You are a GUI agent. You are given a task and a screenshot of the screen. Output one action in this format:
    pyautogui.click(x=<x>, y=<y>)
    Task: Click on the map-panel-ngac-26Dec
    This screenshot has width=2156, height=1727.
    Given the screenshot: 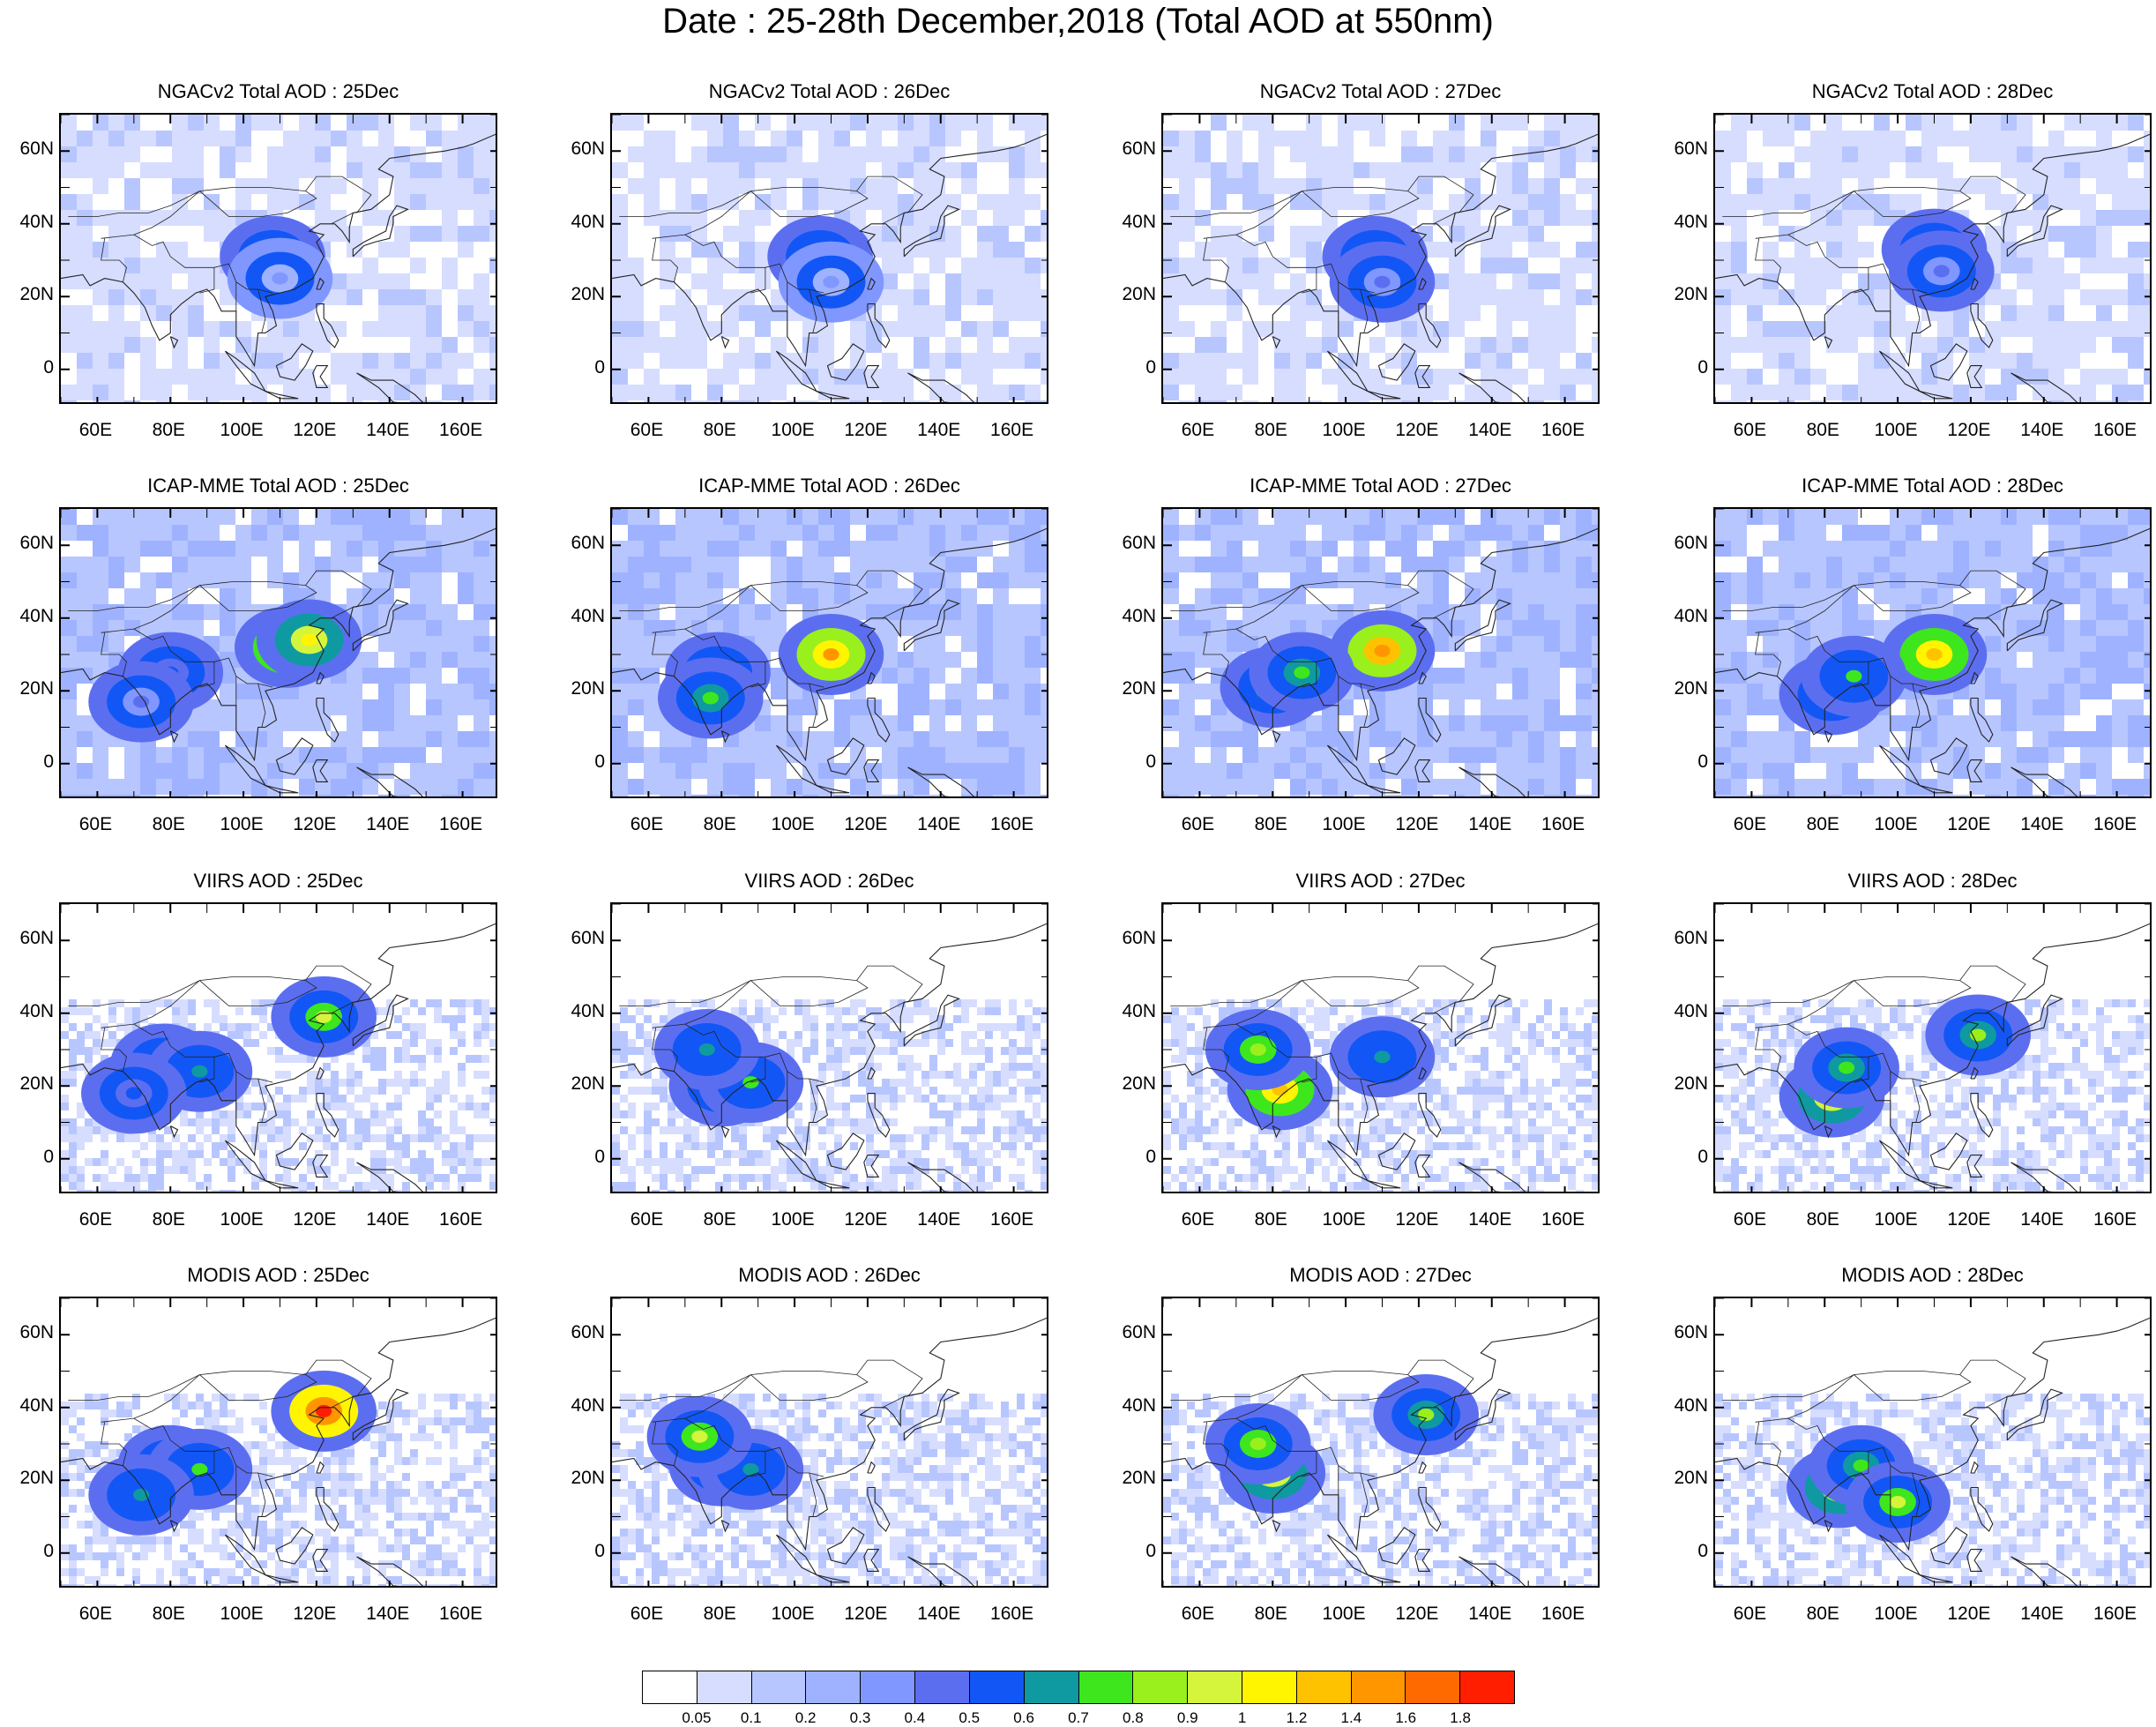 What is the action you would take?
    pyautogui.click(x=829, y=258)
    